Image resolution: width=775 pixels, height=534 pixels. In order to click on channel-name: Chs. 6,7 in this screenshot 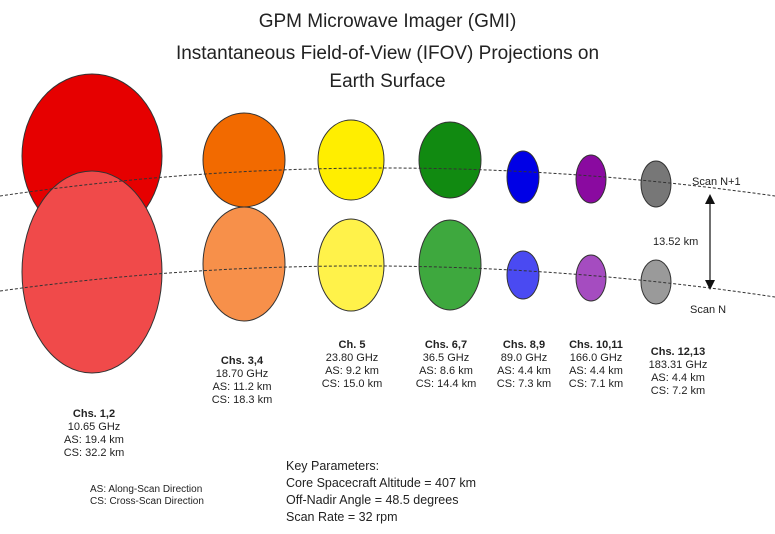, I will do `click(446, 345)`.